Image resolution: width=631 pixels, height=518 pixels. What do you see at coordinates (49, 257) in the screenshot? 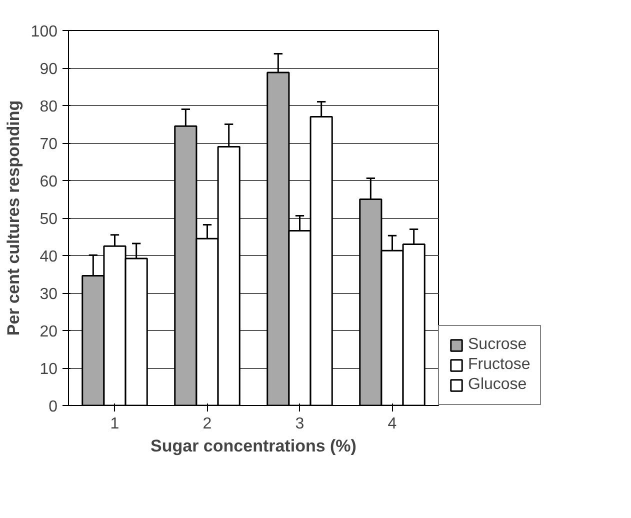
I see `y-tick-label: 40` at bounding box center [49, 257].